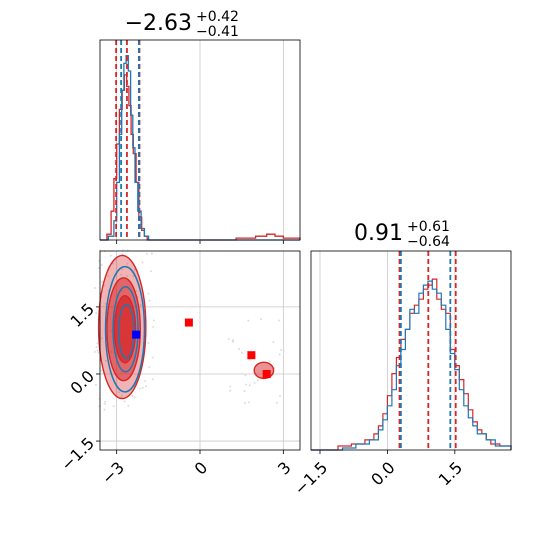 This screenshot has width=550, height=550. Describe the element at coordinates (82, 314) in the screenshot. I see `joint-ytick-label-2: 1.5` at that location.